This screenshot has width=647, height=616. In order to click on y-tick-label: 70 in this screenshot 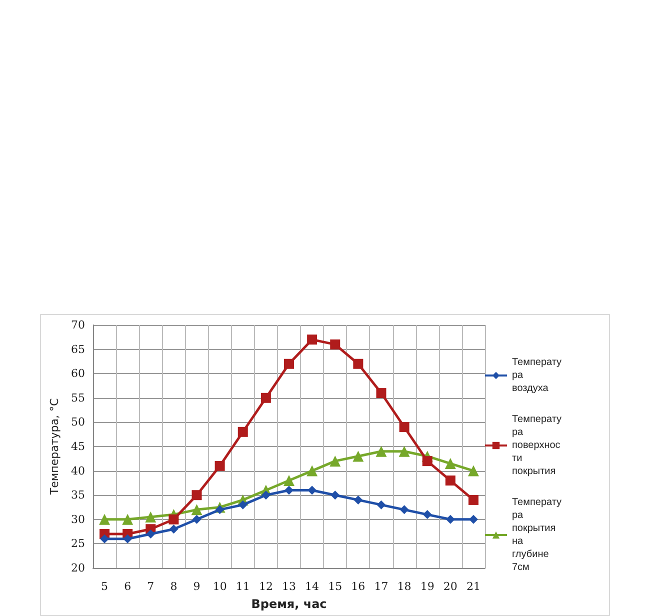, I will do `click(78, 325)`.